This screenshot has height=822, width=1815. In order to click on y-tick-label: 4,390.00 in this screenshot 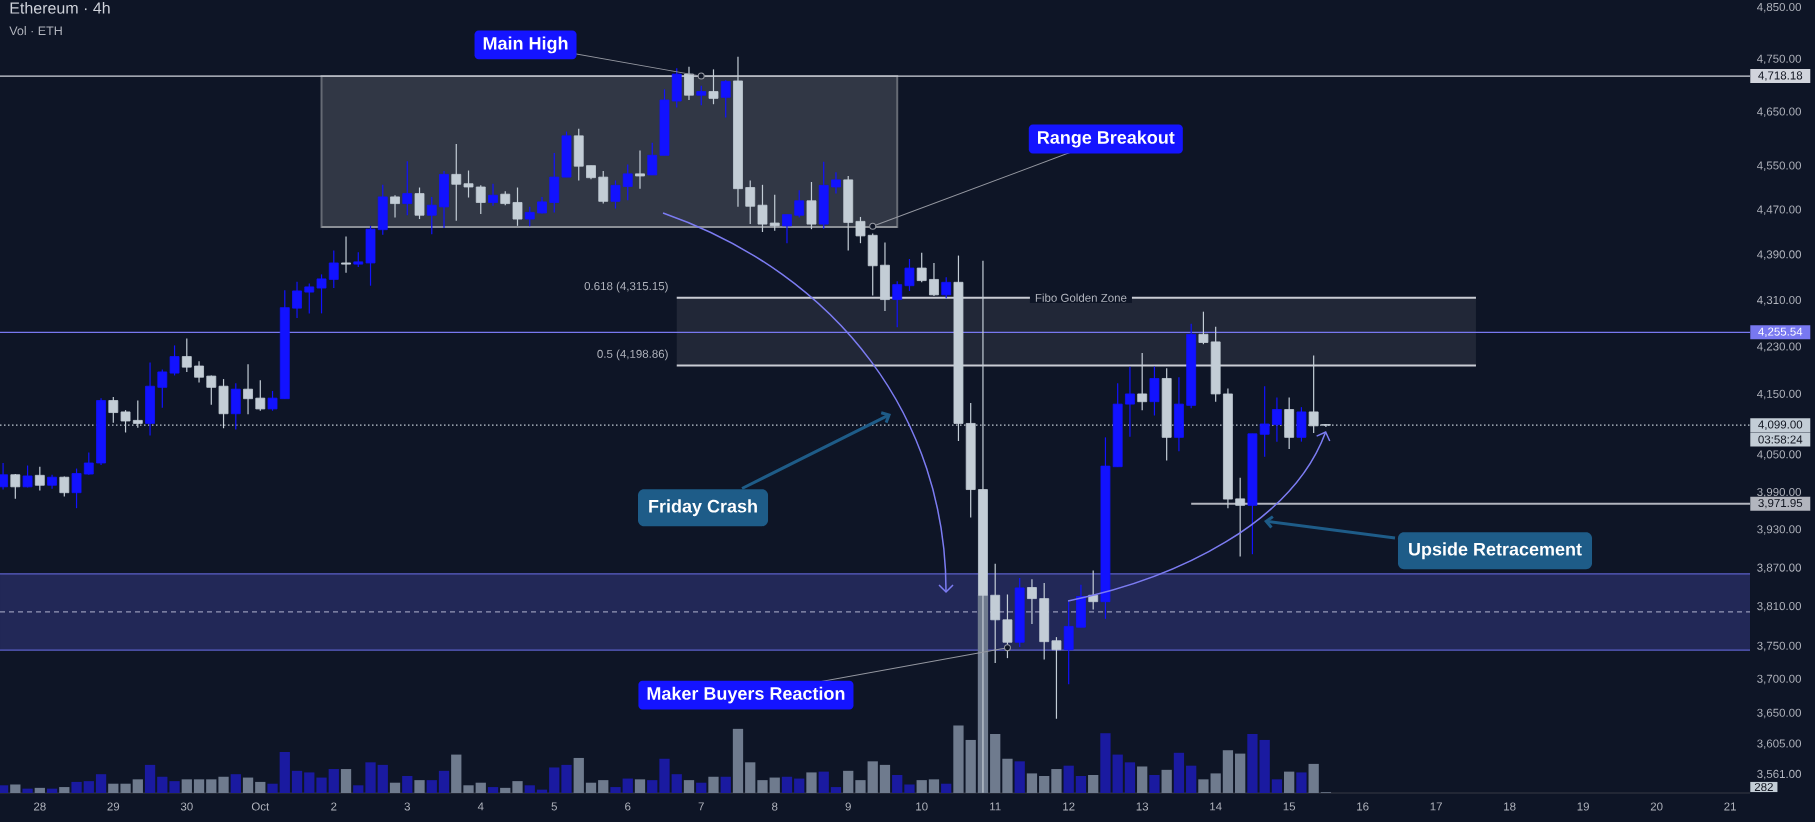, I will do `click(1779, 255)`.